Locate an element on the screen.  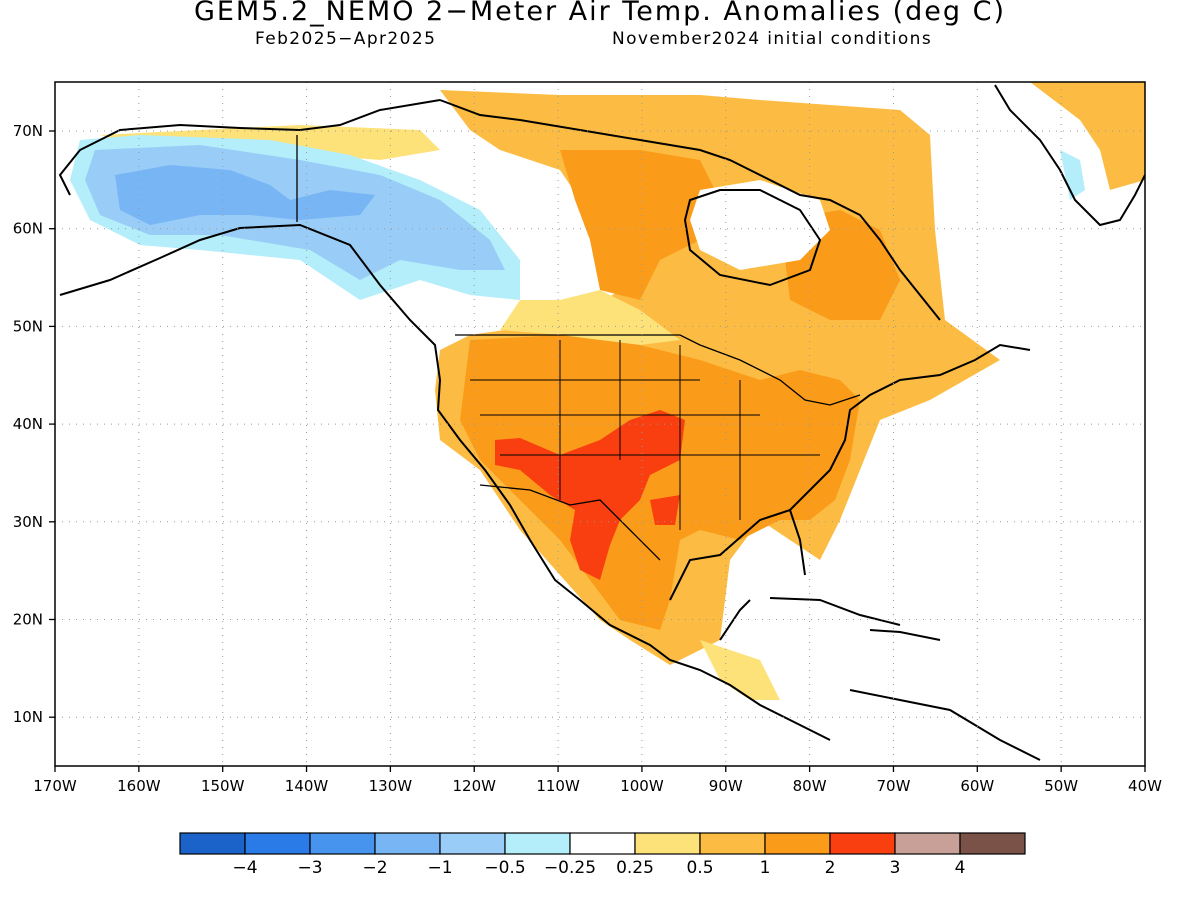
us-mexico-border is located at coordinates (570, 522).